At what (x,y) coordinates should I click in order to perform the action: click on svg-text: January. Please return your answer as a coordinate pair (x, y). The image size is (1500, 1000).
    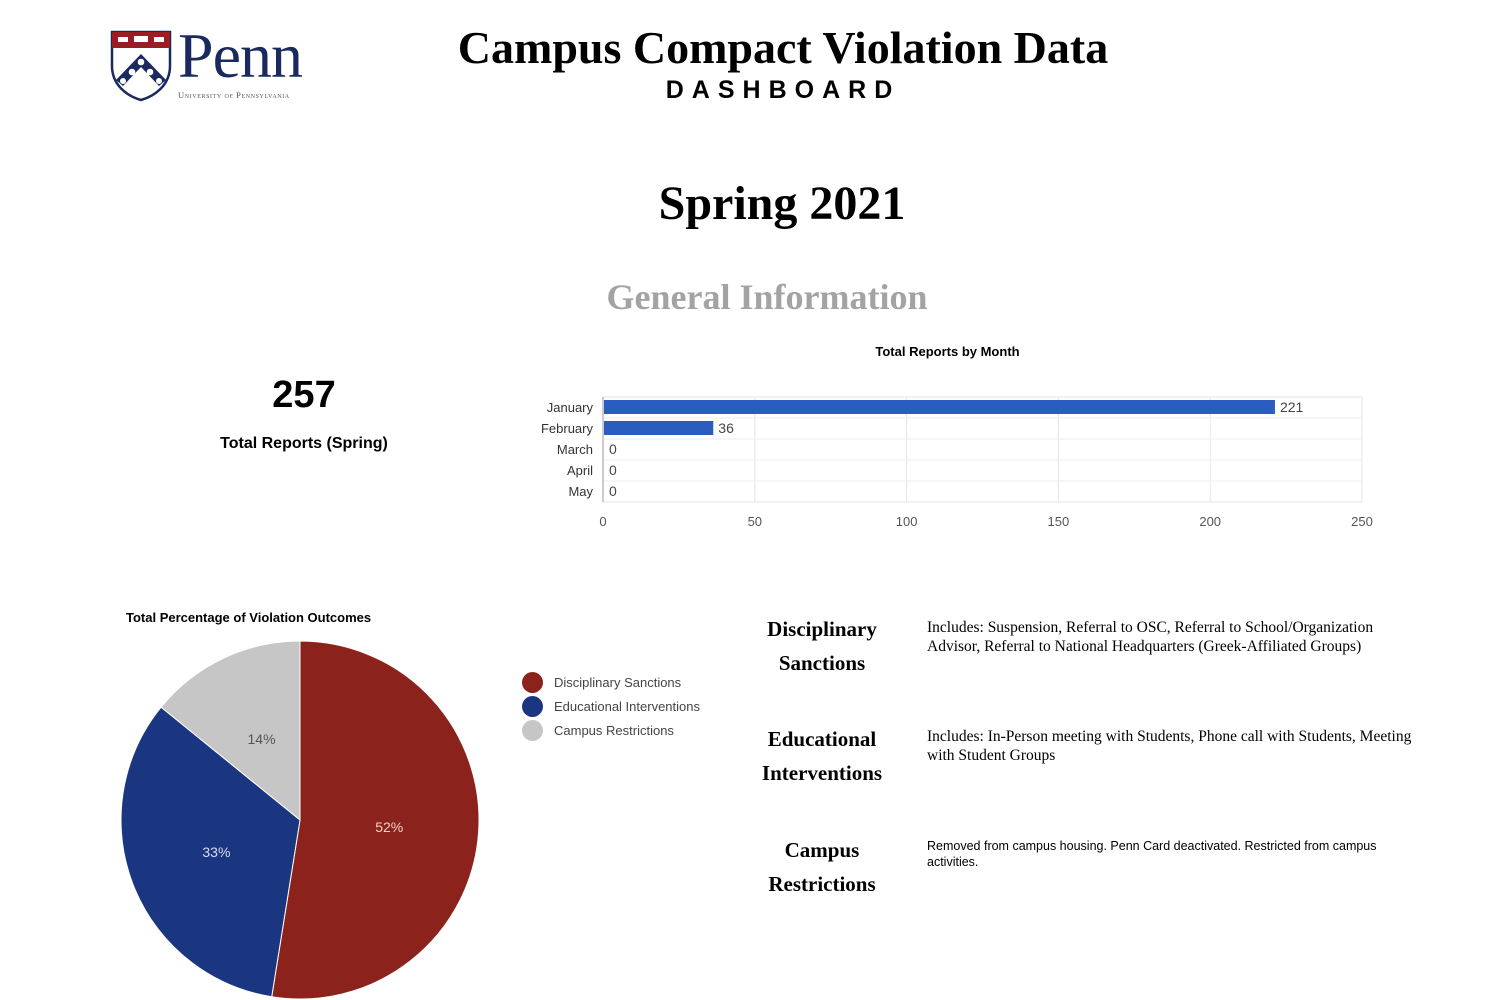
    Looking at the image, I should click on (570, 407).